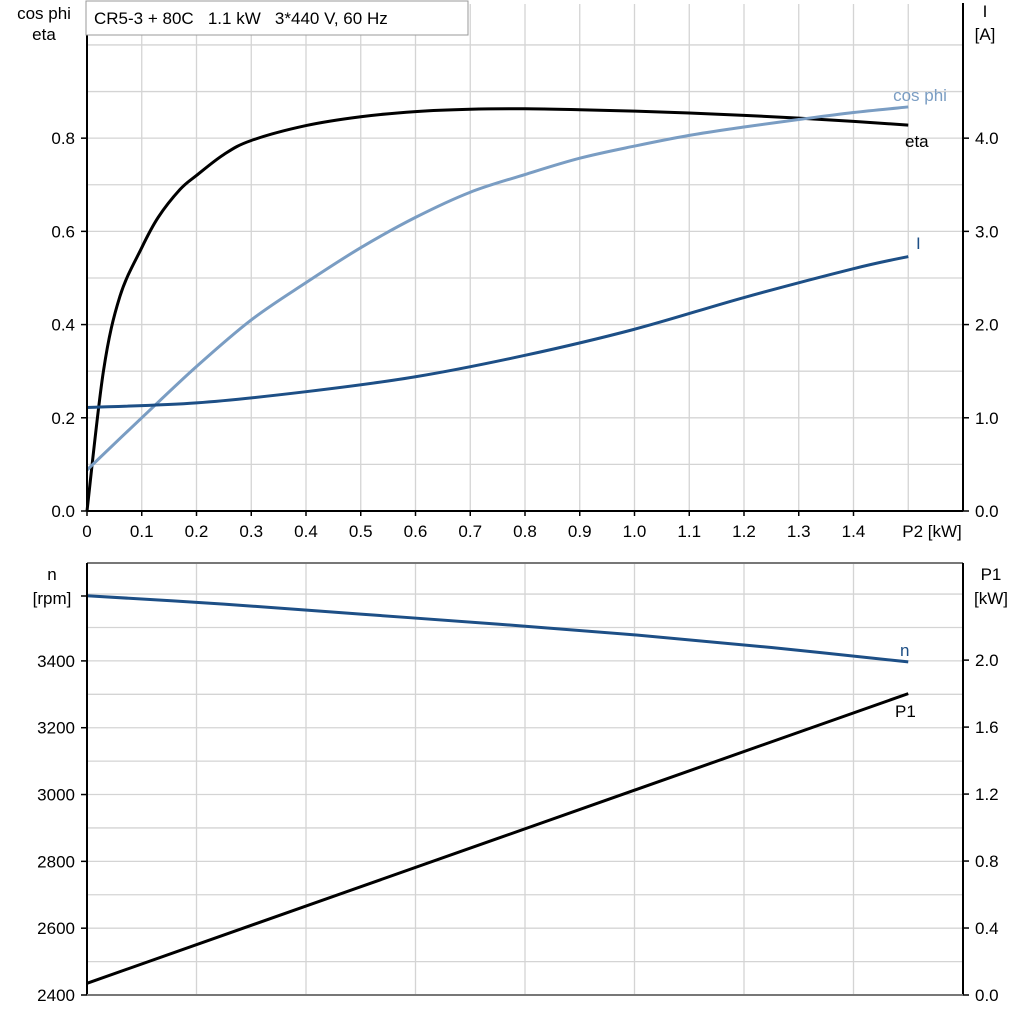 This screenshot has width=1024, height=1029. I want to click on y-left-label: eta, so click(44, 34).